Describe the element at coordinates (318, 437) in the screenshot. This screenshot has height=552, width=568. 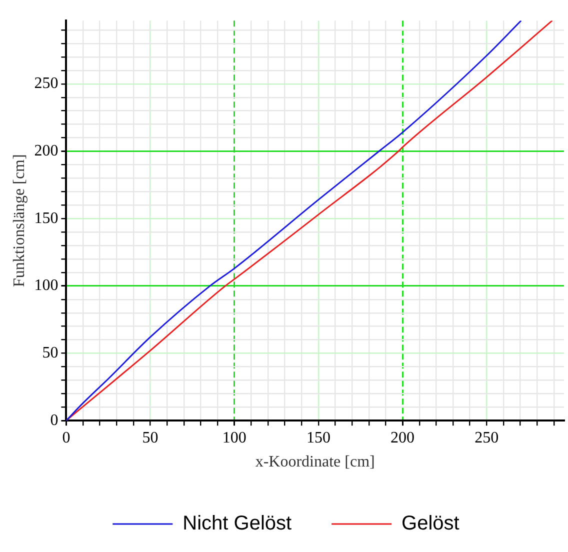
I see `x-tick-label: 150` at that location.